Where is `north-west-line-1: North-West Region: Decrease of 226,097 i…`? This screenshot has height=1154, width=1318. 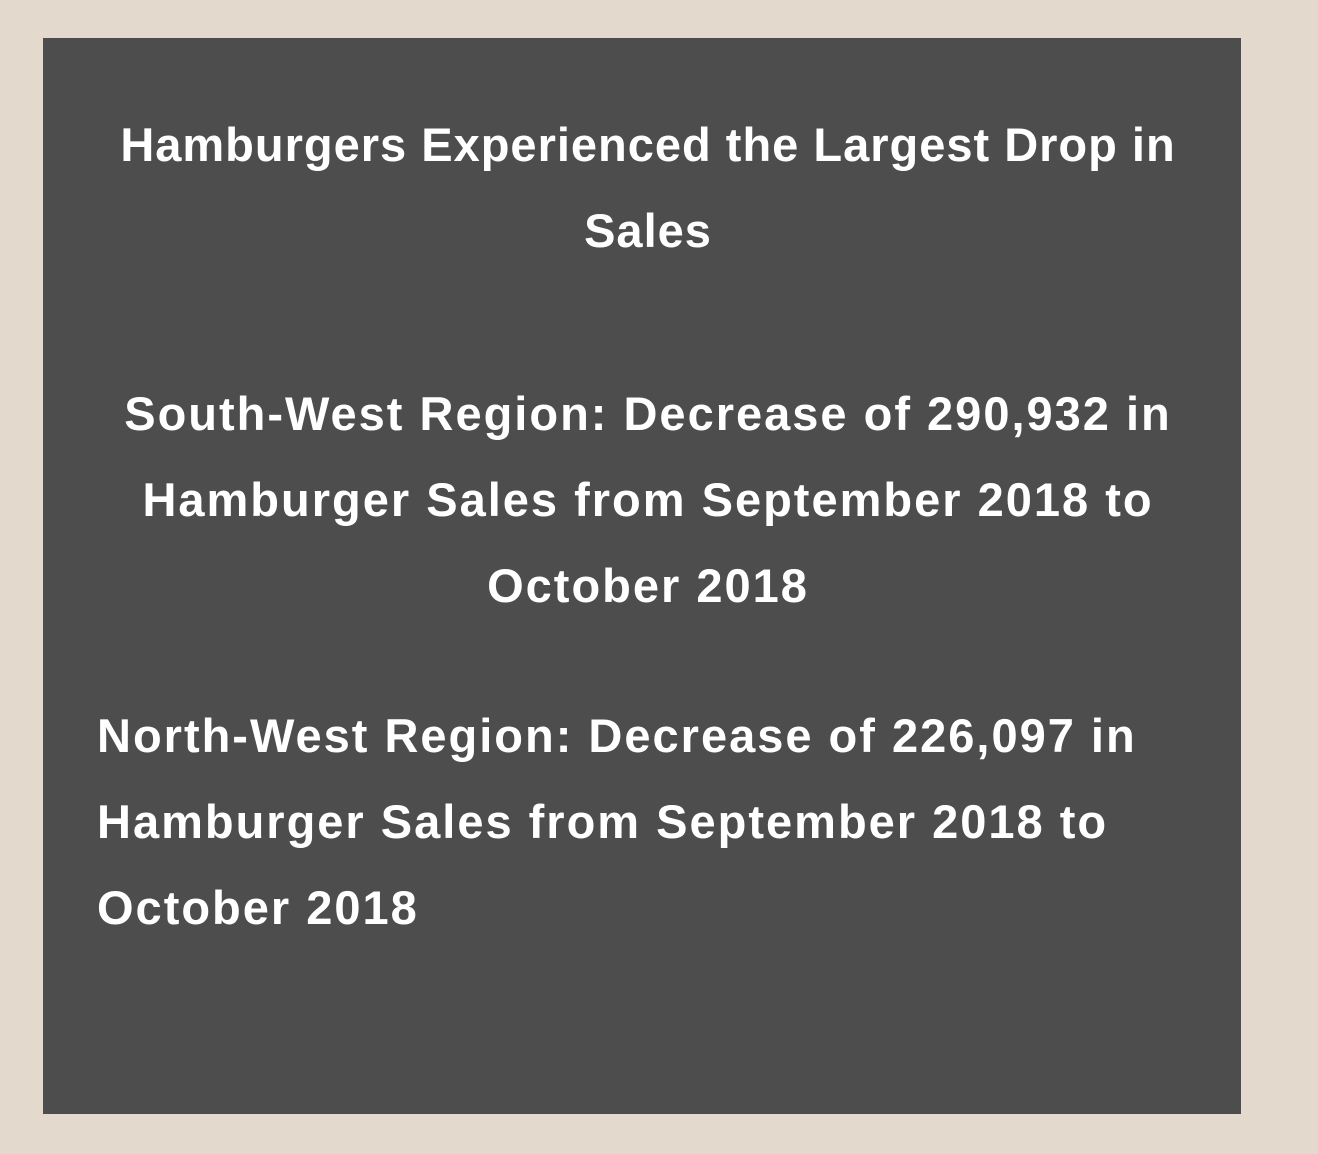 north-west-line-1: North-West Region: Decrease of 226,097 i… is located at coordinates (617, 735).